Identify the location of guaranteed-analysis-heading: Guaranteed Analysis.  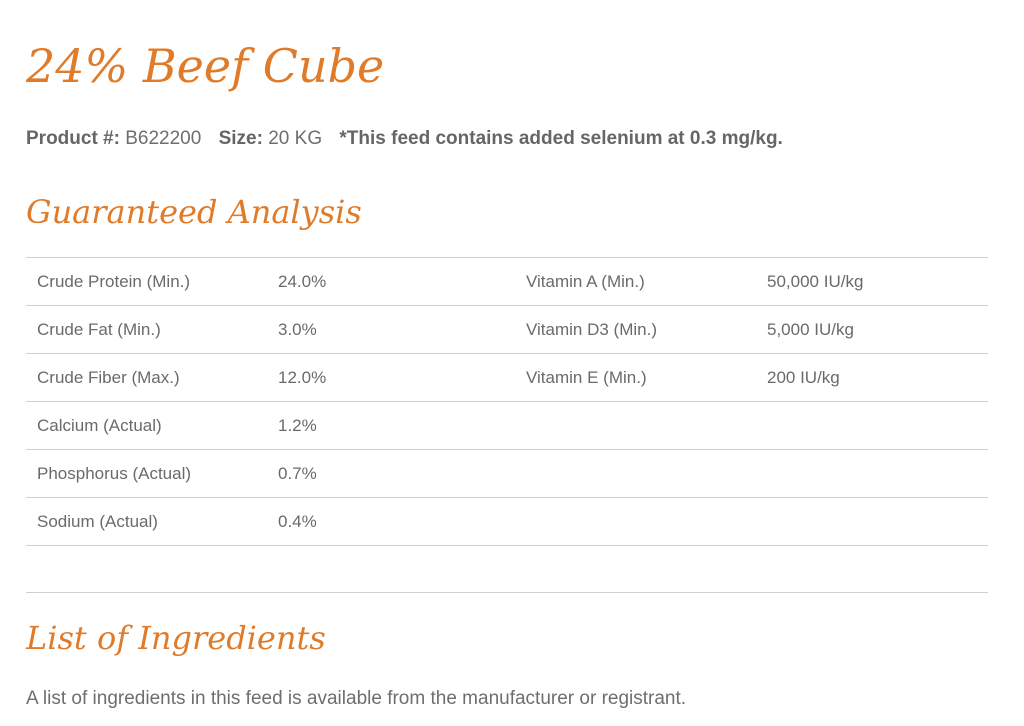
(194, 212).